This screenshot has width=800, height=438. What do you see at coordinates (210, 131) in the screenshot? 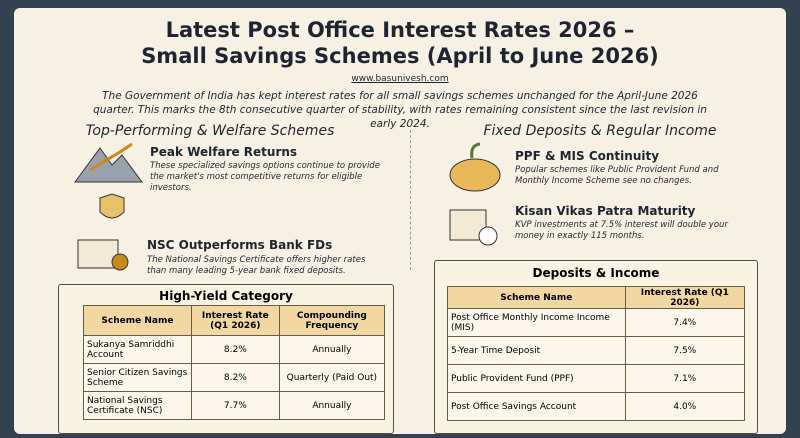
I see `section-heading: Top-Performing & Welfare Schemes` at bounding box center [210, 131].